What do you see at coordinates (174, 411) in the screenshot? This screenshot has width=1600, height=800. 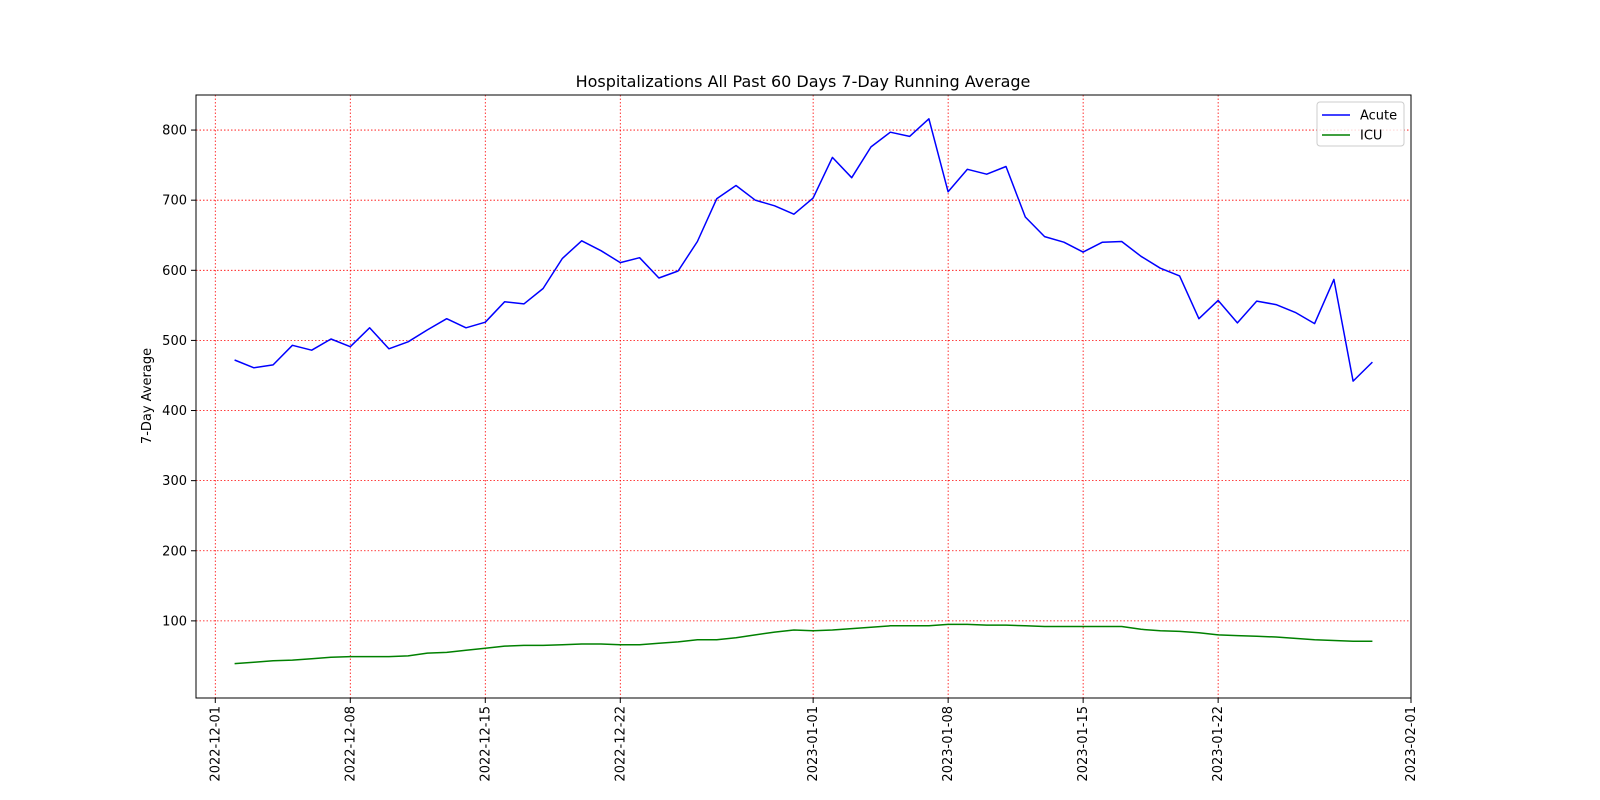 I see `y-tick-label: 400` at bounding box center [174, 411].